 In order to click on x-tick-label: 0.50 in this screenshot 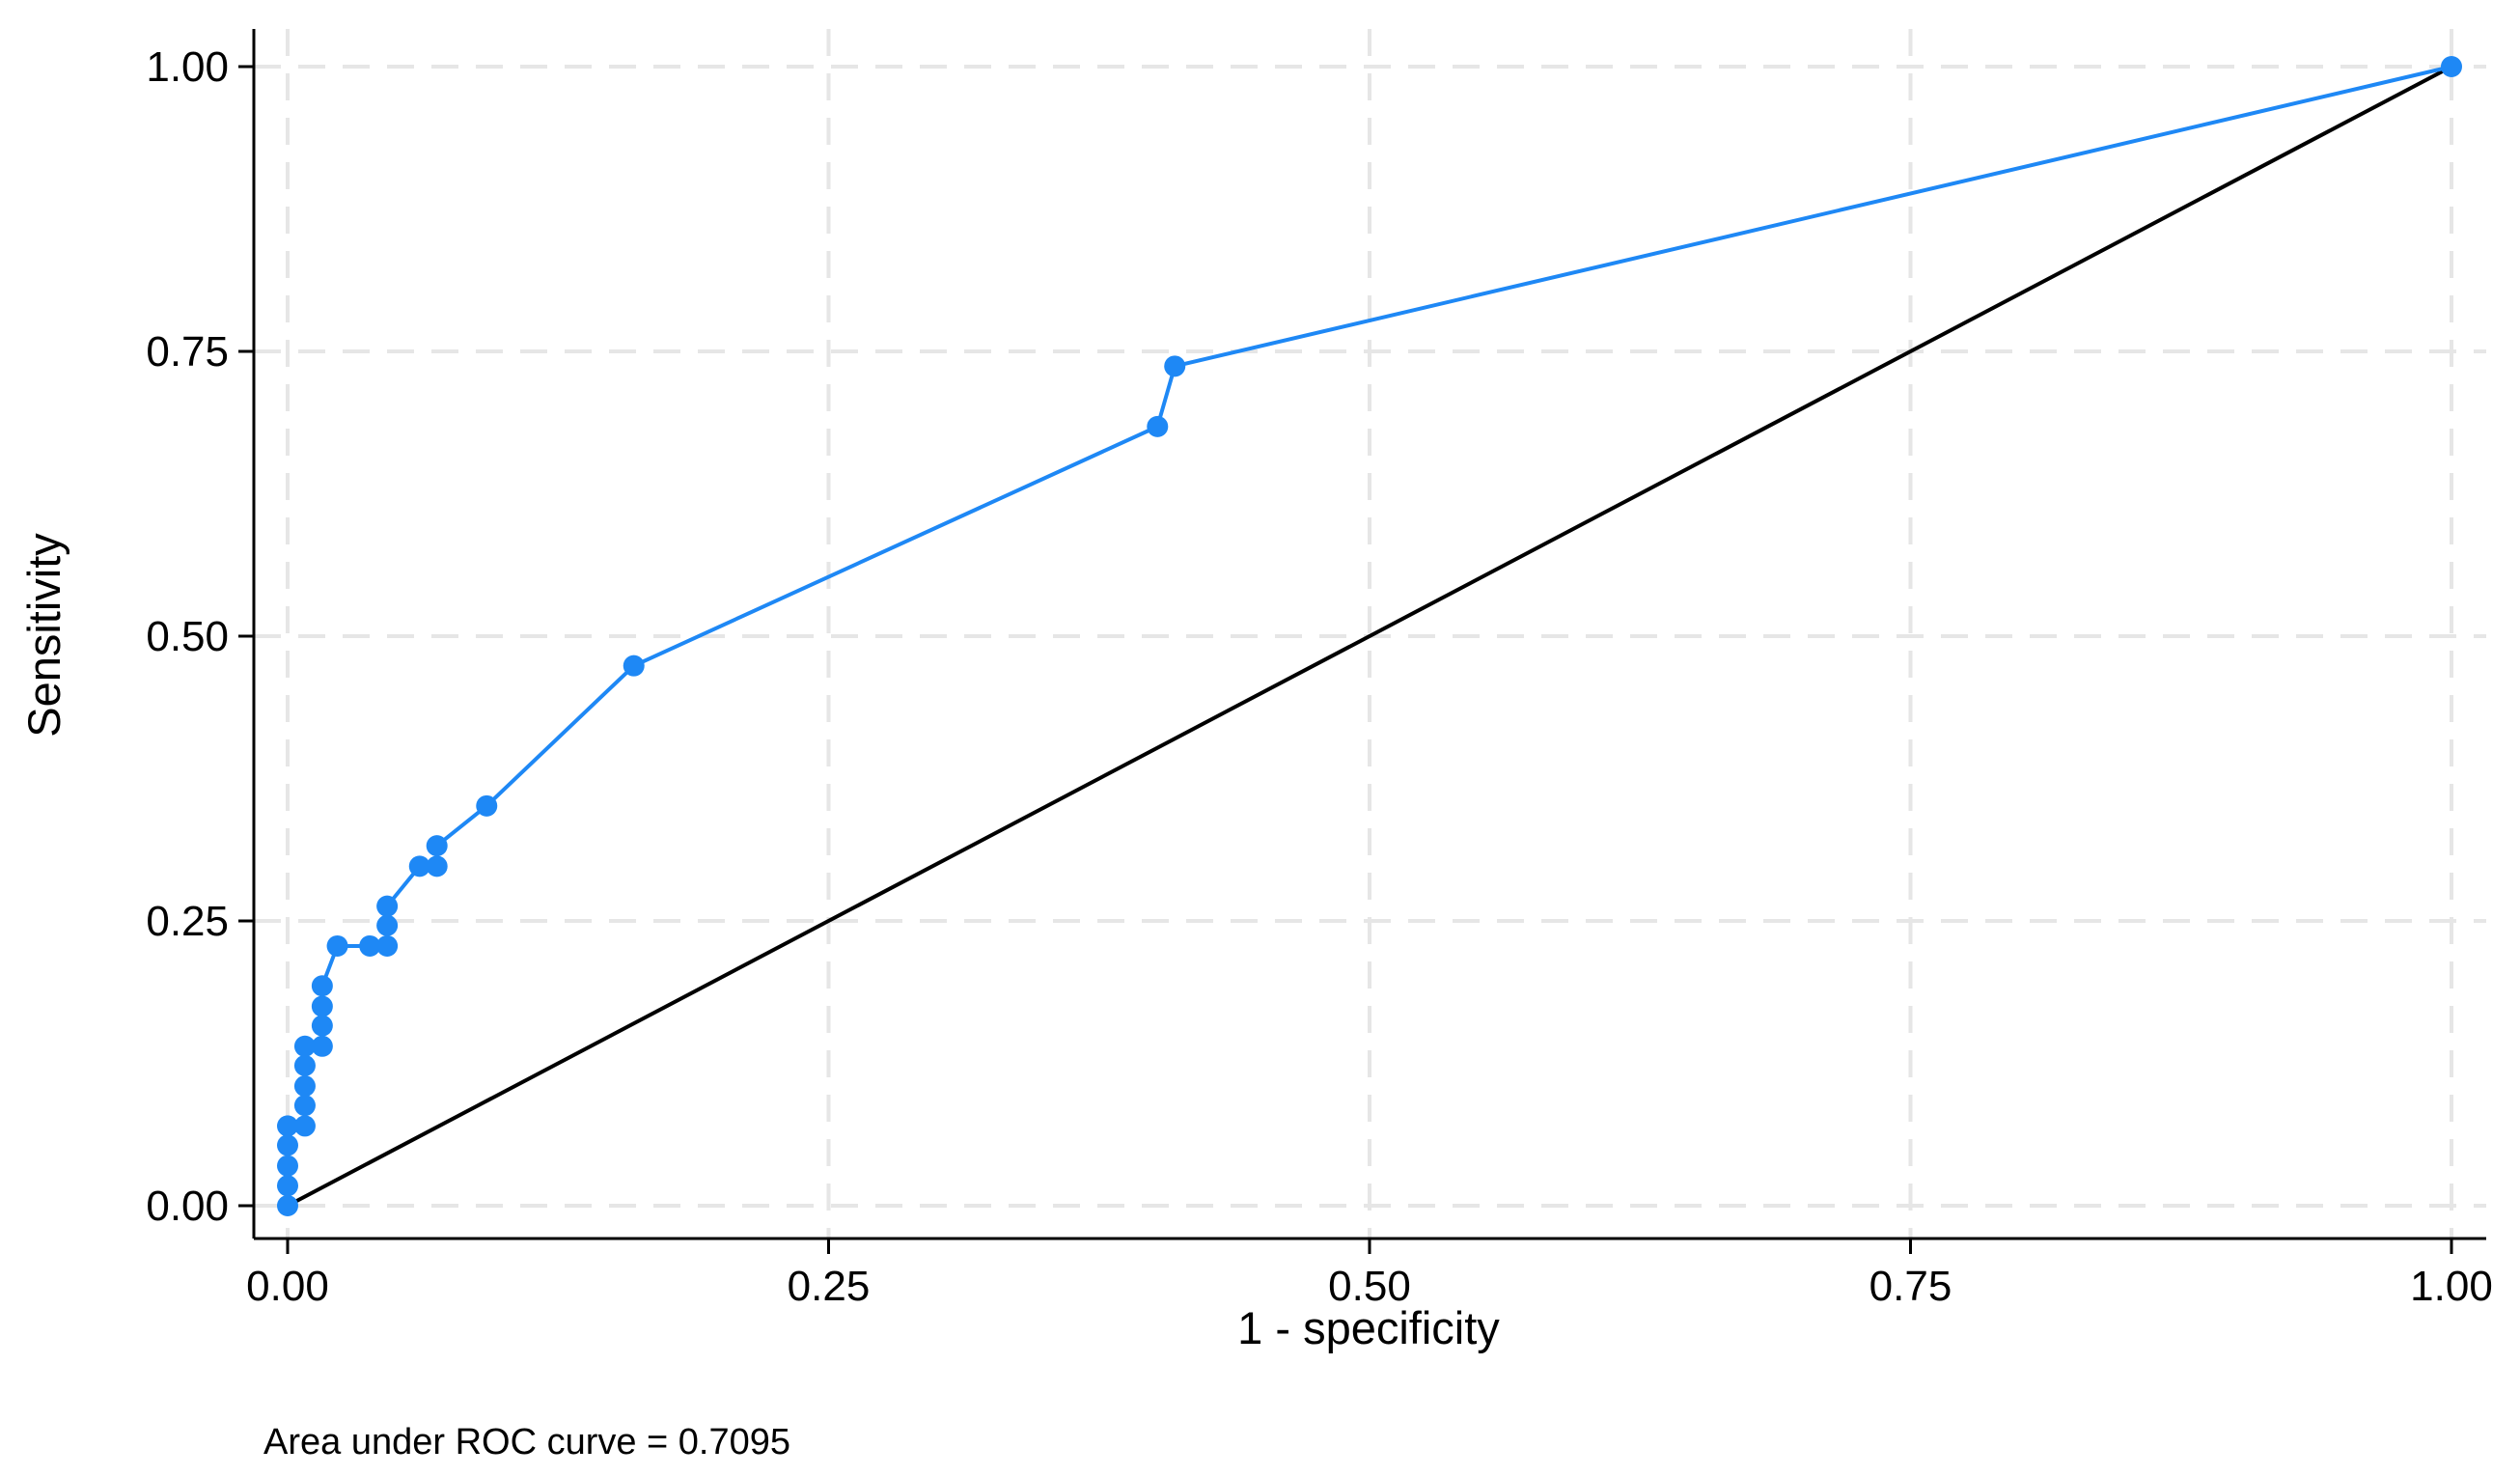, I will do `click(1370, 1286)`.